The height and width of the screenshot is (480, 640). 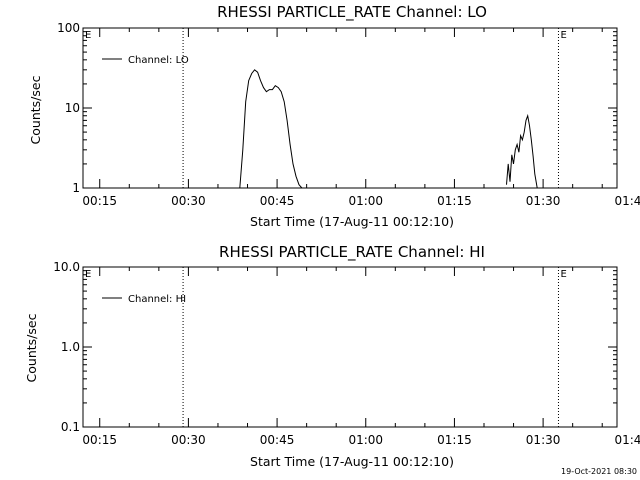 What do you see at coordinates (99, 201) in the screenshot?
I see `x-tick-label-lo-0: 00:15` at bounding box center [99, 201].